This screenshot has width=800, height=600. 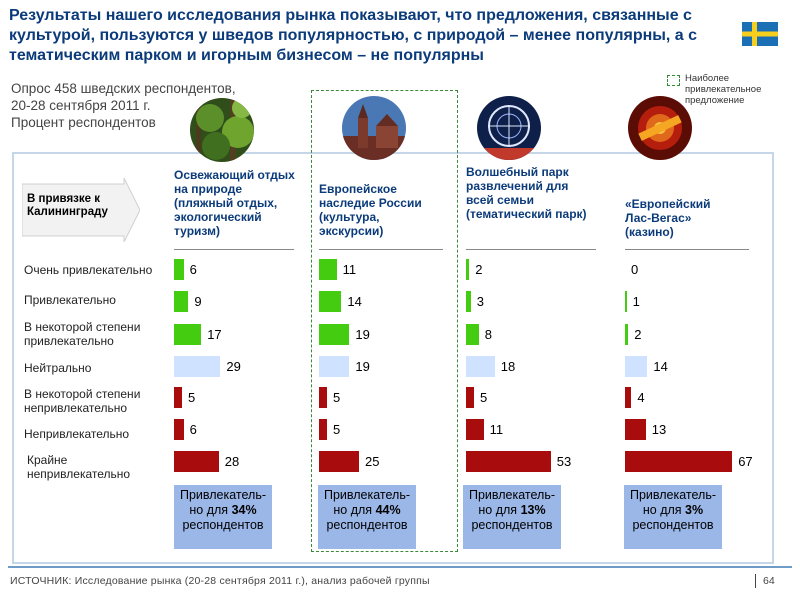 I want to click on castle-photo-icon, so click(x=374, y=128).